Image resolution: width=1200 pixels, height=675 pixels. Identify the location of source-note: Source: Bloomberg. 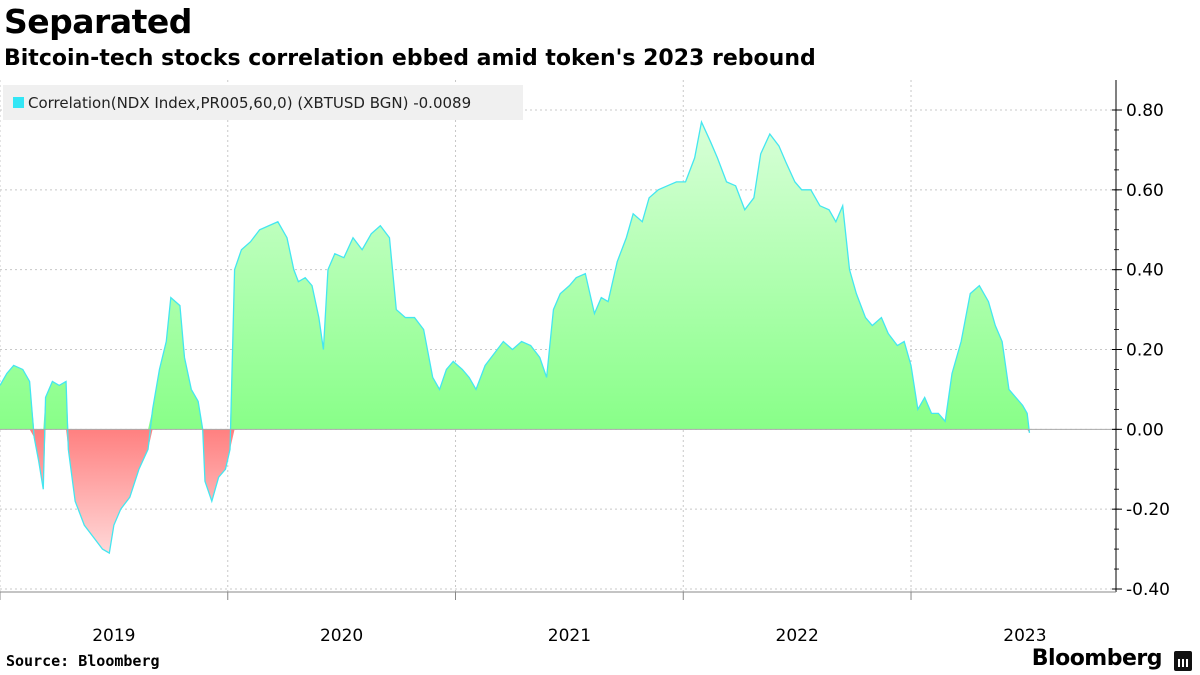
(83, 661).